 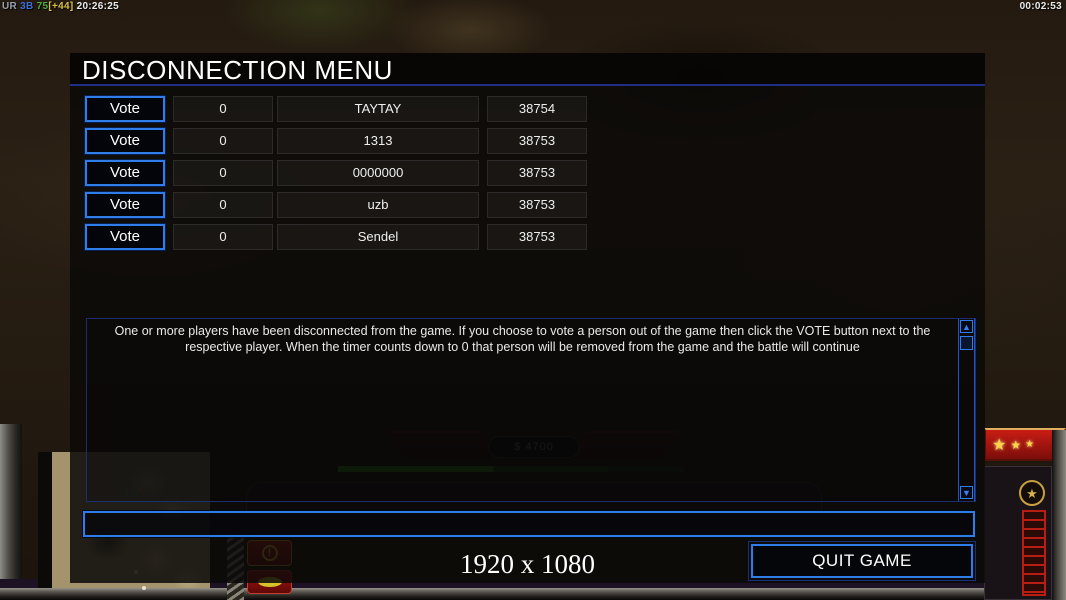 I want to click on status-fps: 3B, so click(x=27, y=6).